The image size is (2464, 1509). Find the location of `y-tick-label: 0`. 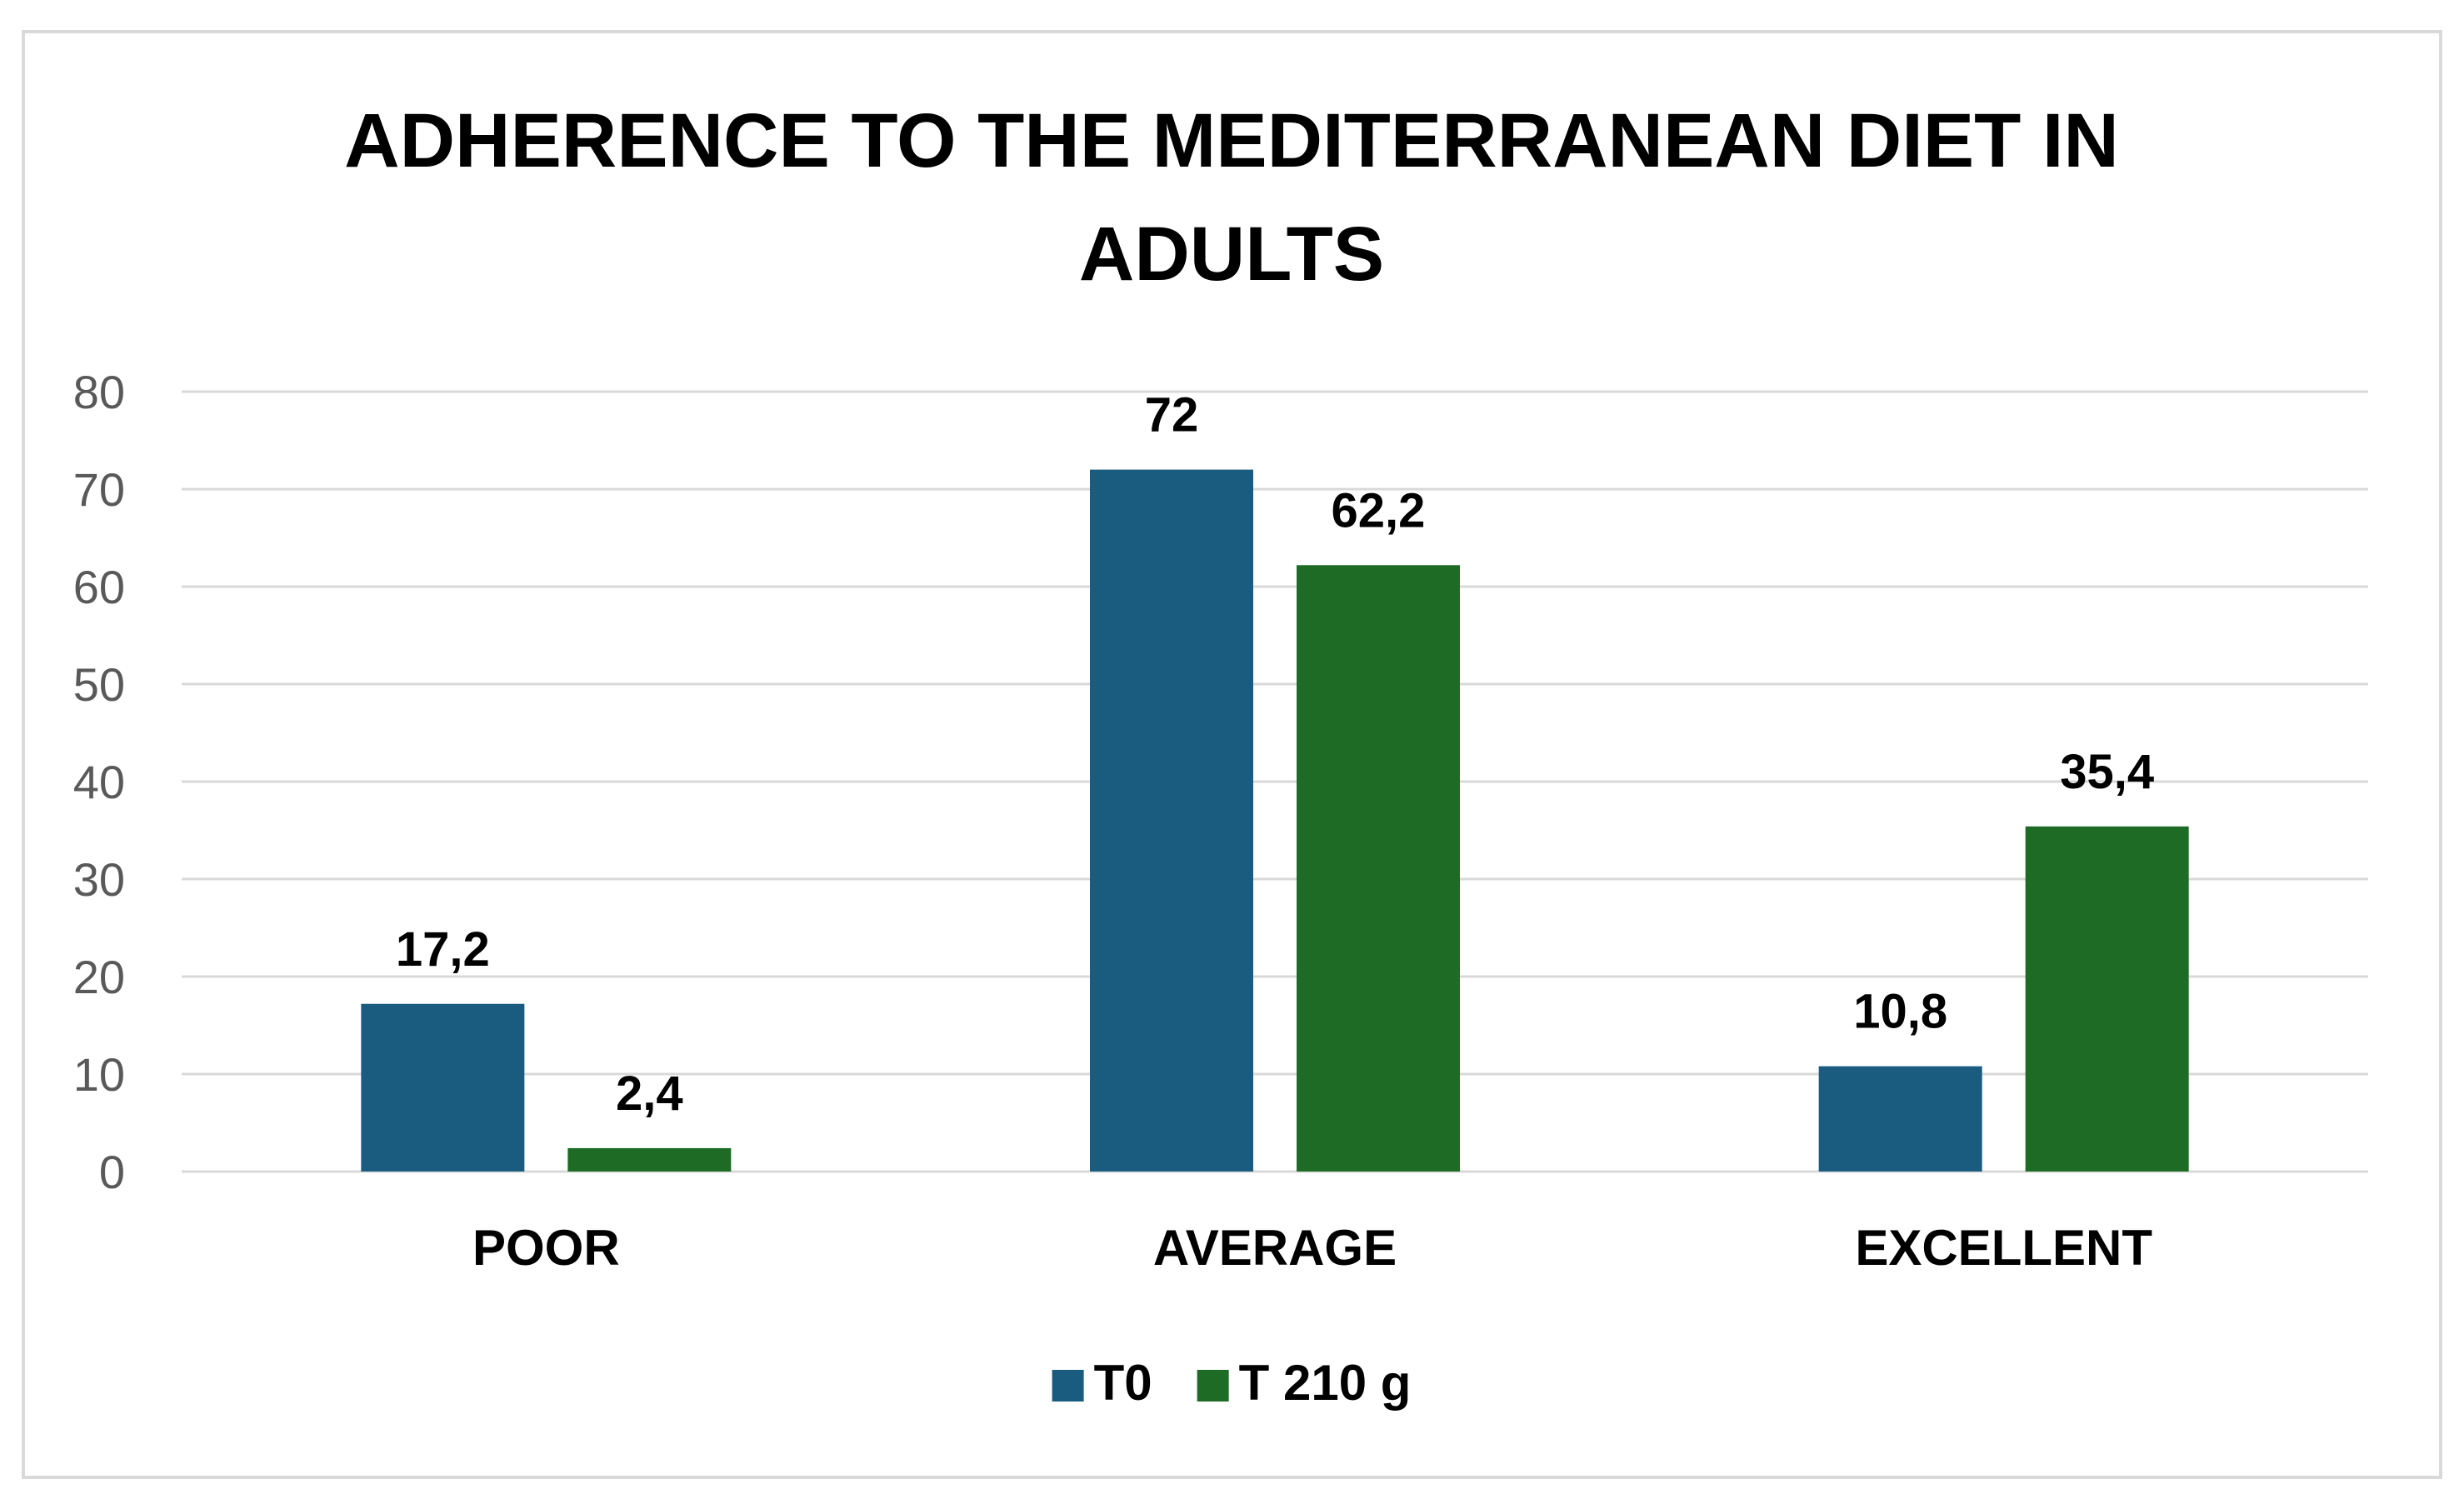

y-tick-label: 0 is located at coordinates (112, 1172).